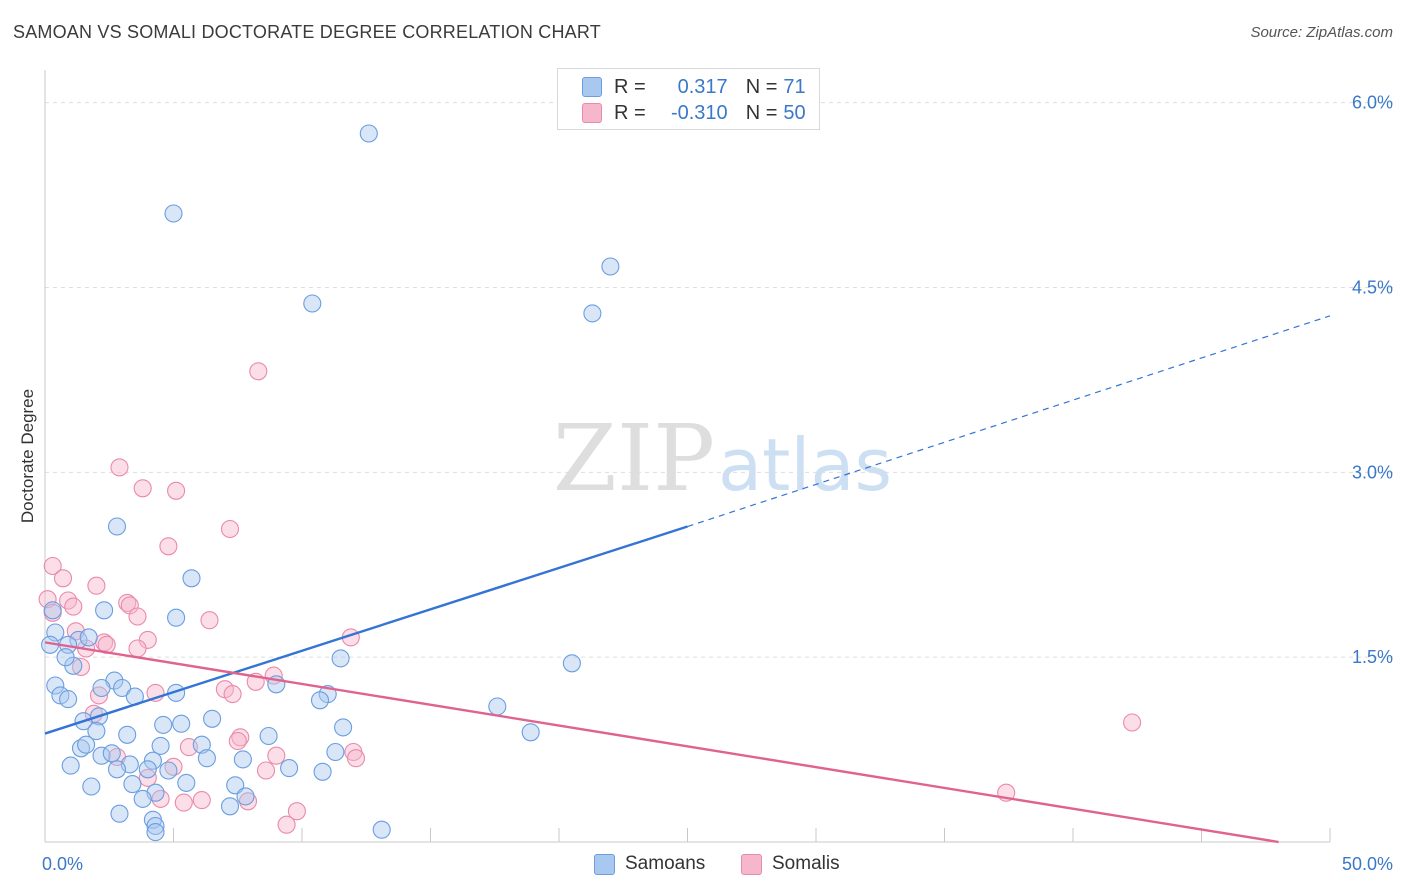  Describe the element at coordinates (366, 630) in the screenshot. I see `samoans-trend-line` at that location.